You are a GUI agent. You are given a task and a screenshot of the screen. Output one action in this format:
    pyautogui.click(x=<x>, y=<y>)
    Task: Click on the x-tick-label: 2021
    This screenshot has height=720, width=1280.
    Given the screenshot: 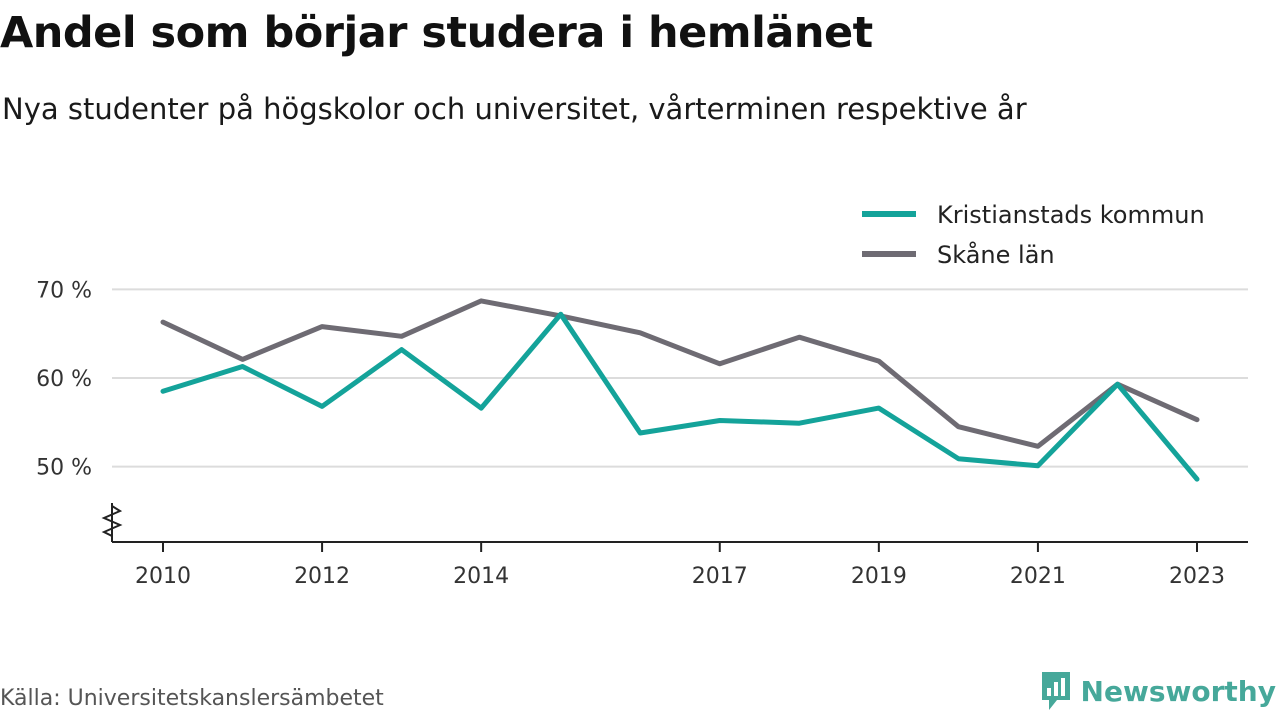 What is the action you would take?
    pyautogui.click(x=1038, y=576)
    